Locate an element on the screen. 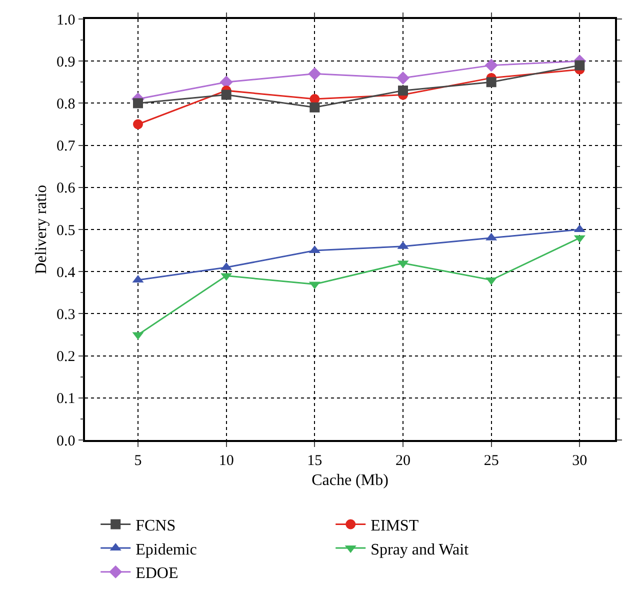 The image size is (637, 610). y-tick-label: 0.4 is located at coordinates (66, 272).